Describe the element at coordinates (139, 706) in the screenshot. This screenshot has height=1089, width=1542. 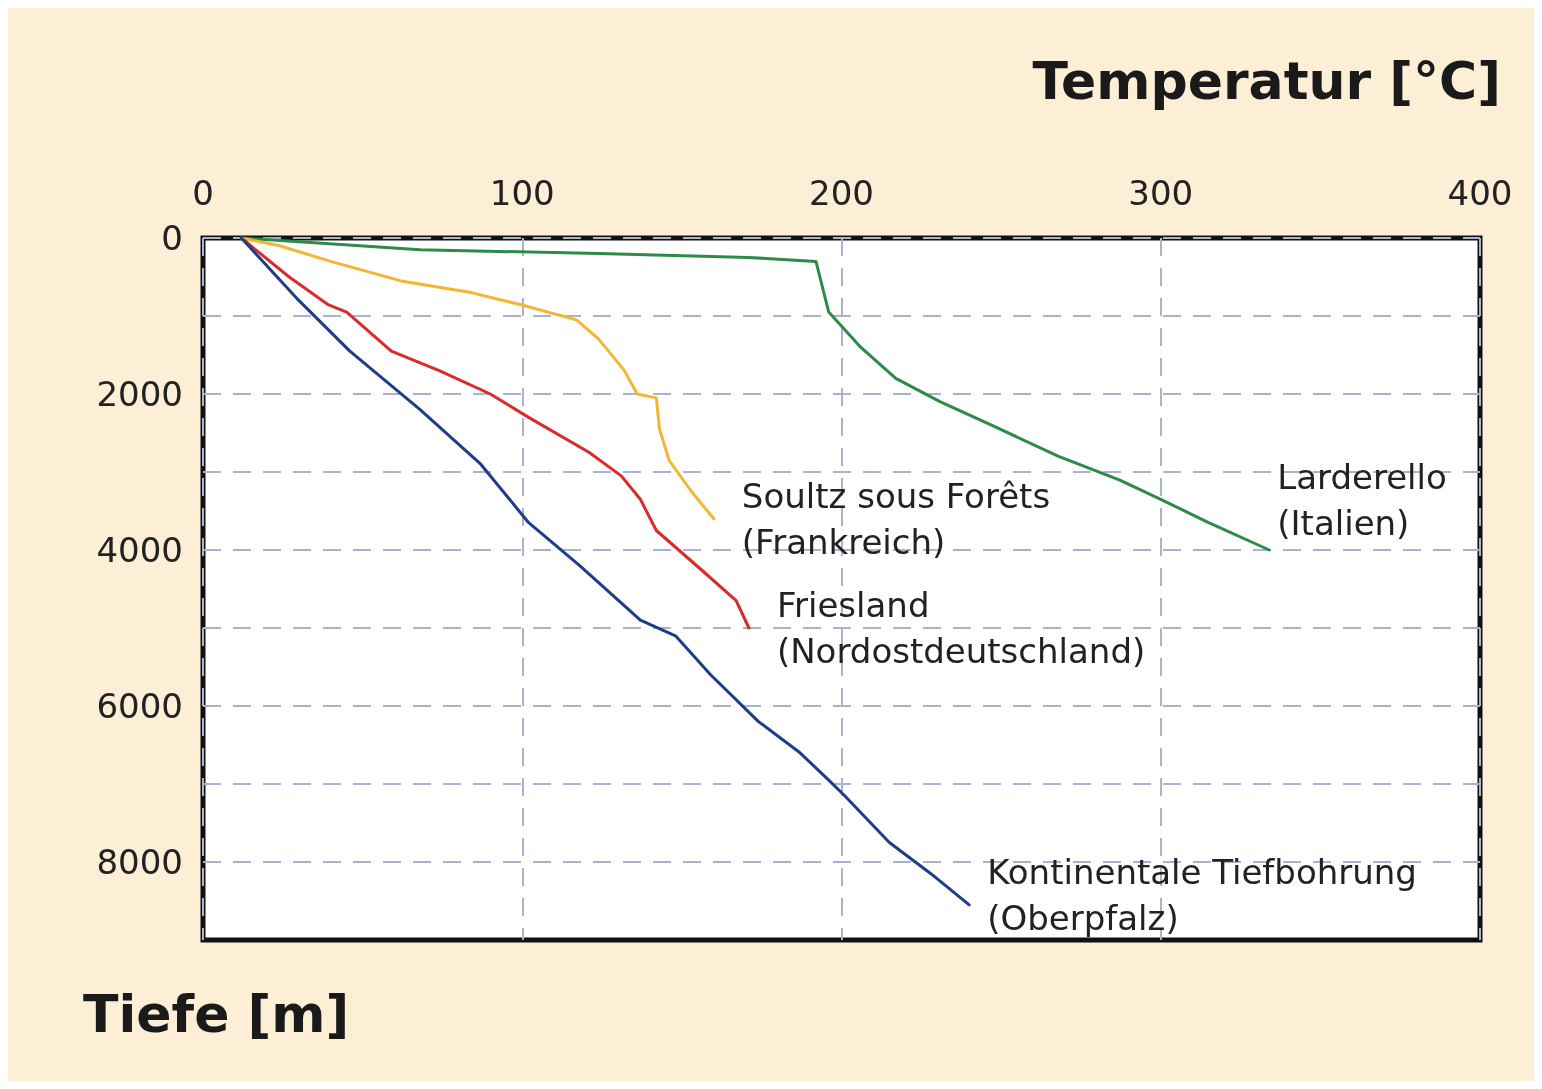
I see `y-tick-label: 6000` at that location.